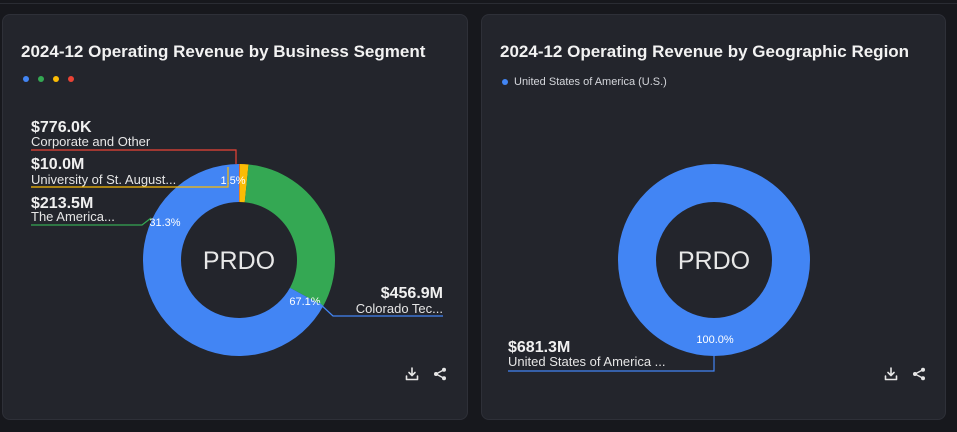  What do you see at coordinates (164, 223) in the screenshot?
I see `slice-percent-label: 31.3%` at bounding box center [164, 223].